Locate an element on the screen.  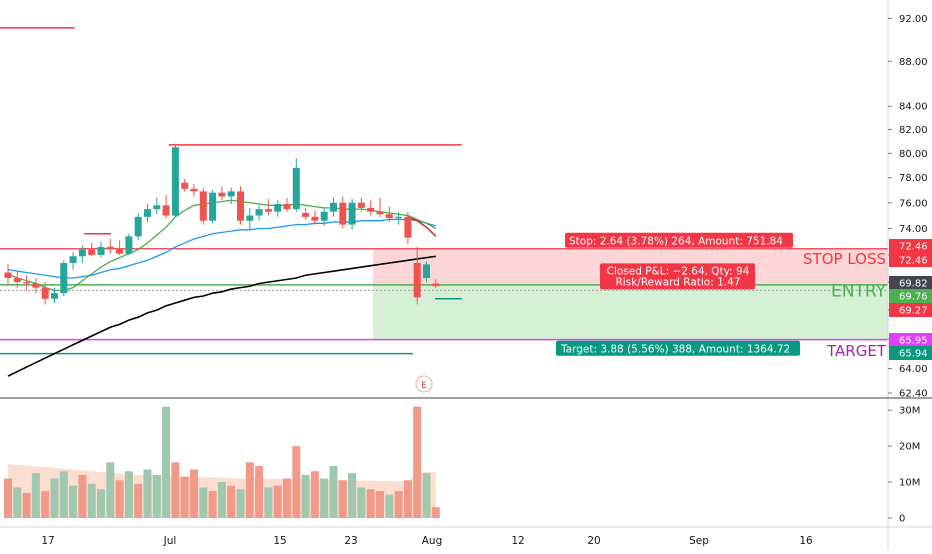
price-badge-label-6: 65.94 is located at coordinates (913, 354).